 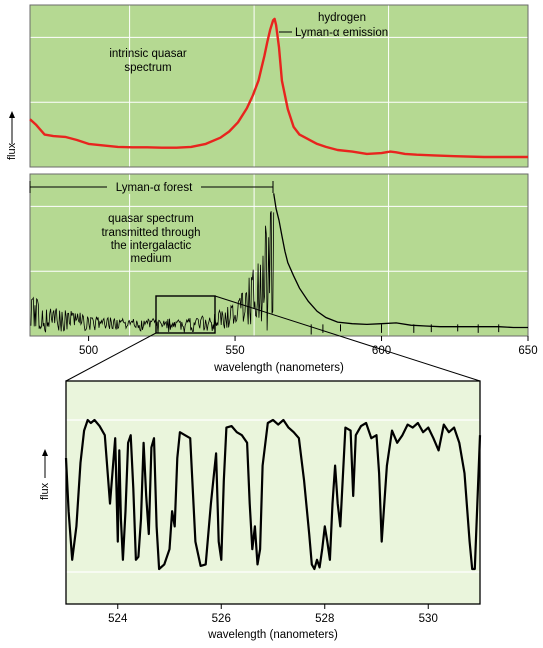 What do you see at coordinates (45, 491) in the screenshot?
I see `zoom-y-axis-label: flux` at bounding box center [45, 491].